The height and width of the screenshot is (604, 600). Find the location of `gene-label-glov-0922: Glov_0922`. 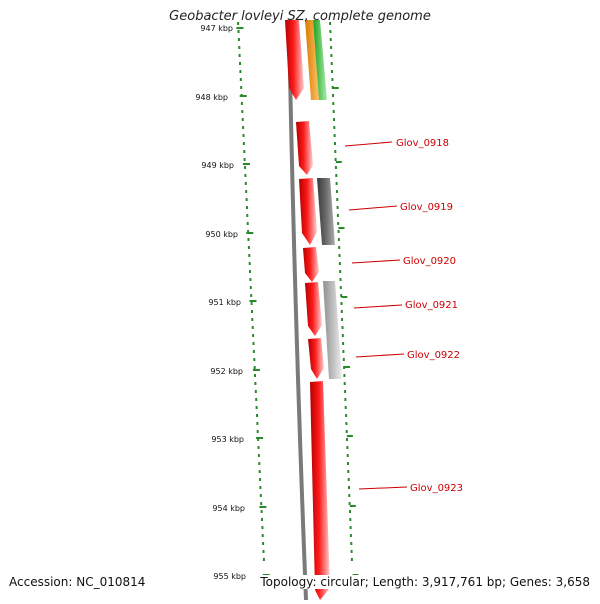

gene-label-glov-0922: Glov_0922 is located at coordinates (433, 355).